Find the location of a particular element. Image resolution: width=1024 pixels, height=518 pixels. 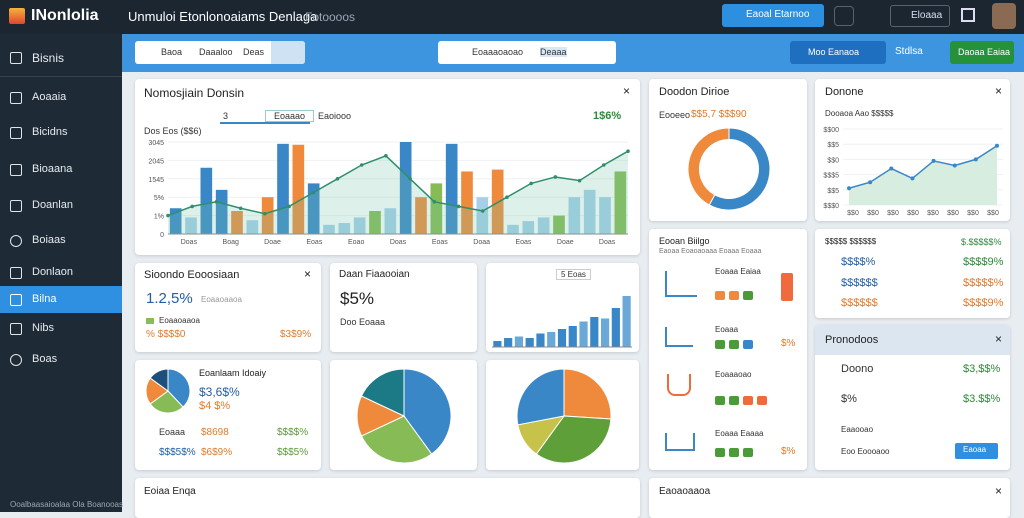

y-tick-label: $$5 is located at coordinates (833, 145).